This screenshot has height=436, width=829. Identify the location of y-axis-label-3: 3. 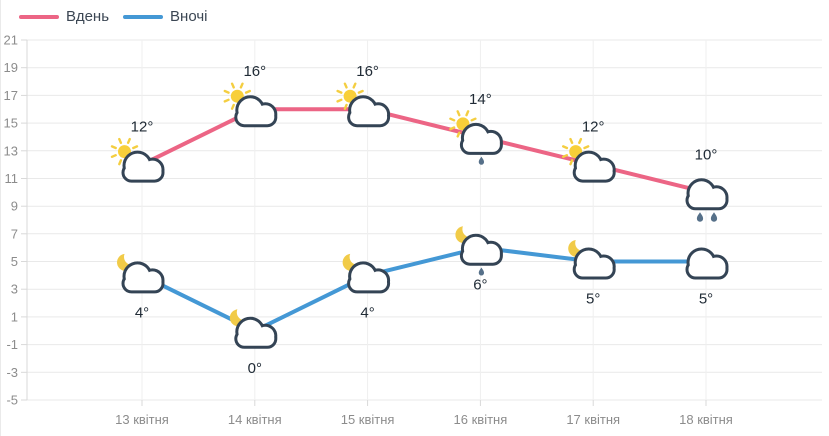
(14, 289).